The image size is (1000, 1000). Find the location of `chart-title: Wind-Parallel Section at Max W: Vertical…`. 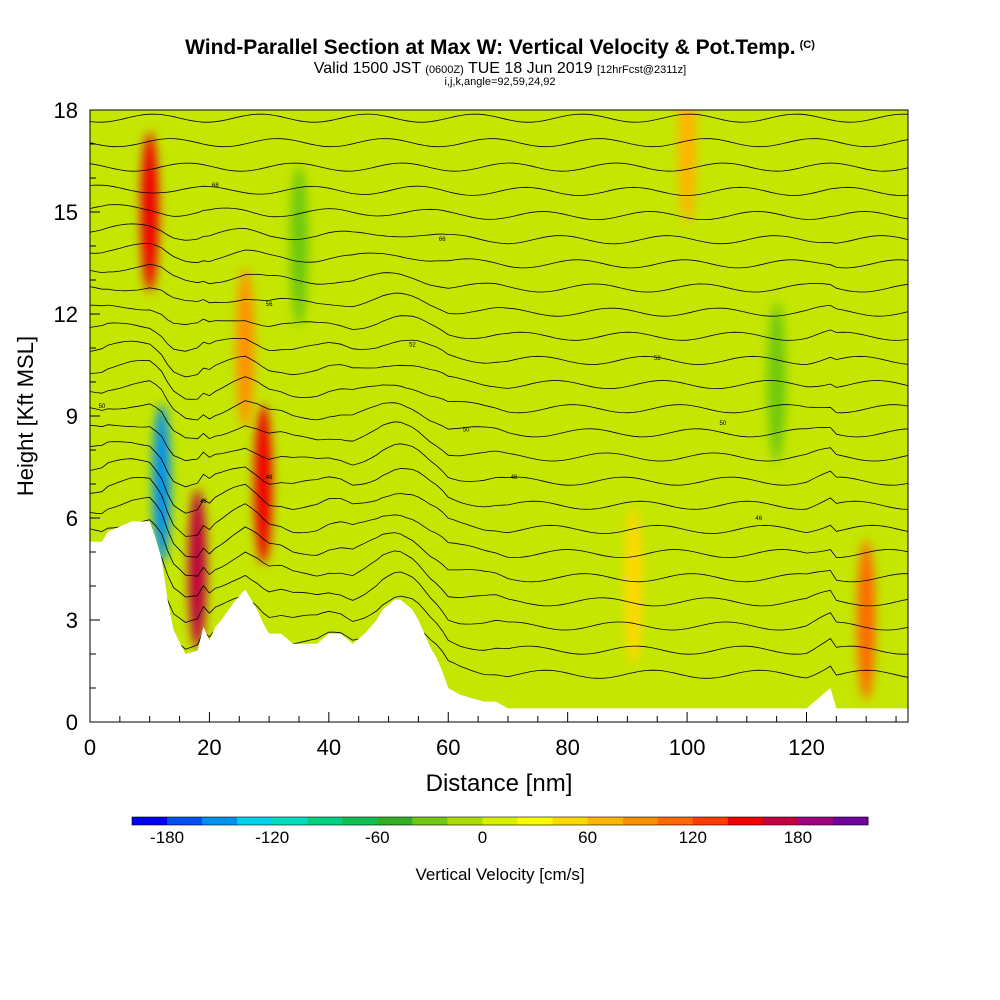

chart-title: Wind-Parallel Section at Max W: Vertical… is located at coordinates (500, 48).